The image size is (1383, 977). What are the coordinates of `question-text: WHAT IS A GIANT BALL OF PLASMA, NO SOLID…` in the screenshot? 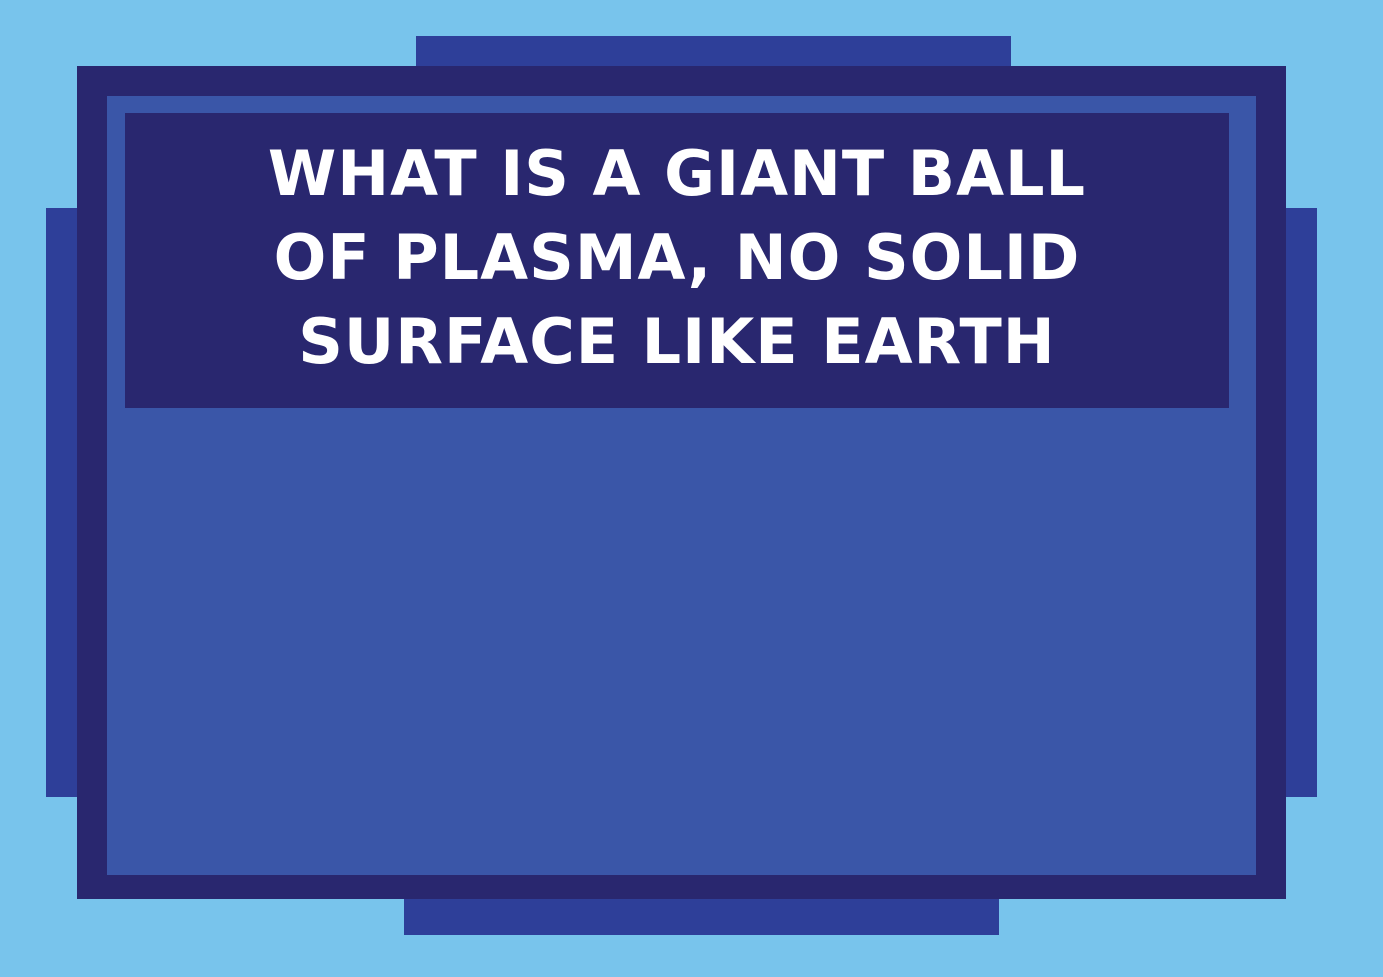 It's located at (677, 257).